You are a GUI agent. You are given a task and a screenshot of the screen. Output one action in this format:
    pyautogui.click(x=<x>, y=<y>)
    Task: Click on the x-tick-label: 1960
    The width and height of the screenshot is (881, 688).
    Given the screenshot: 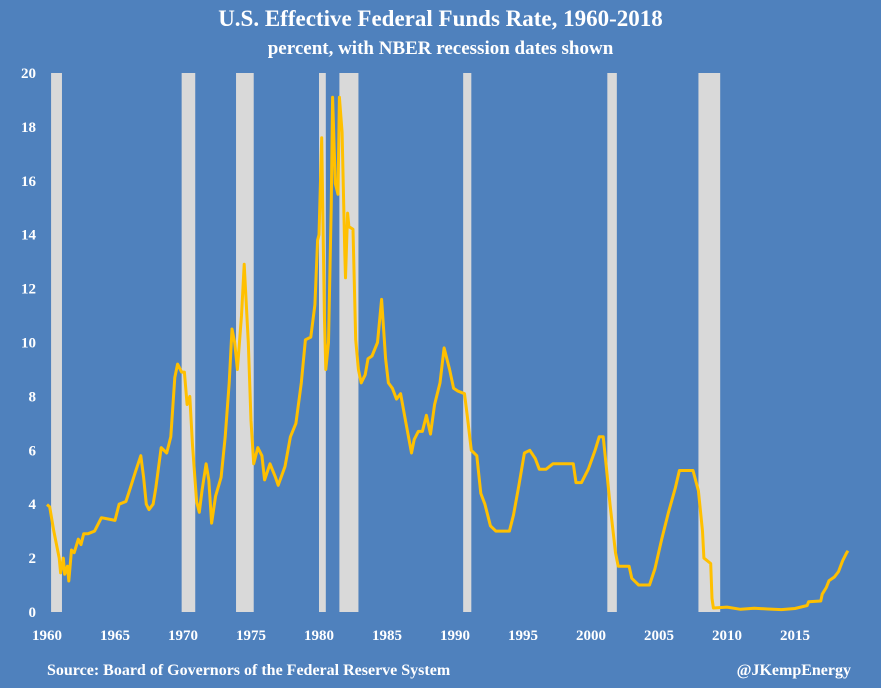 What is the action you would take?
    pyautogui.click(x=47, y=636)
    